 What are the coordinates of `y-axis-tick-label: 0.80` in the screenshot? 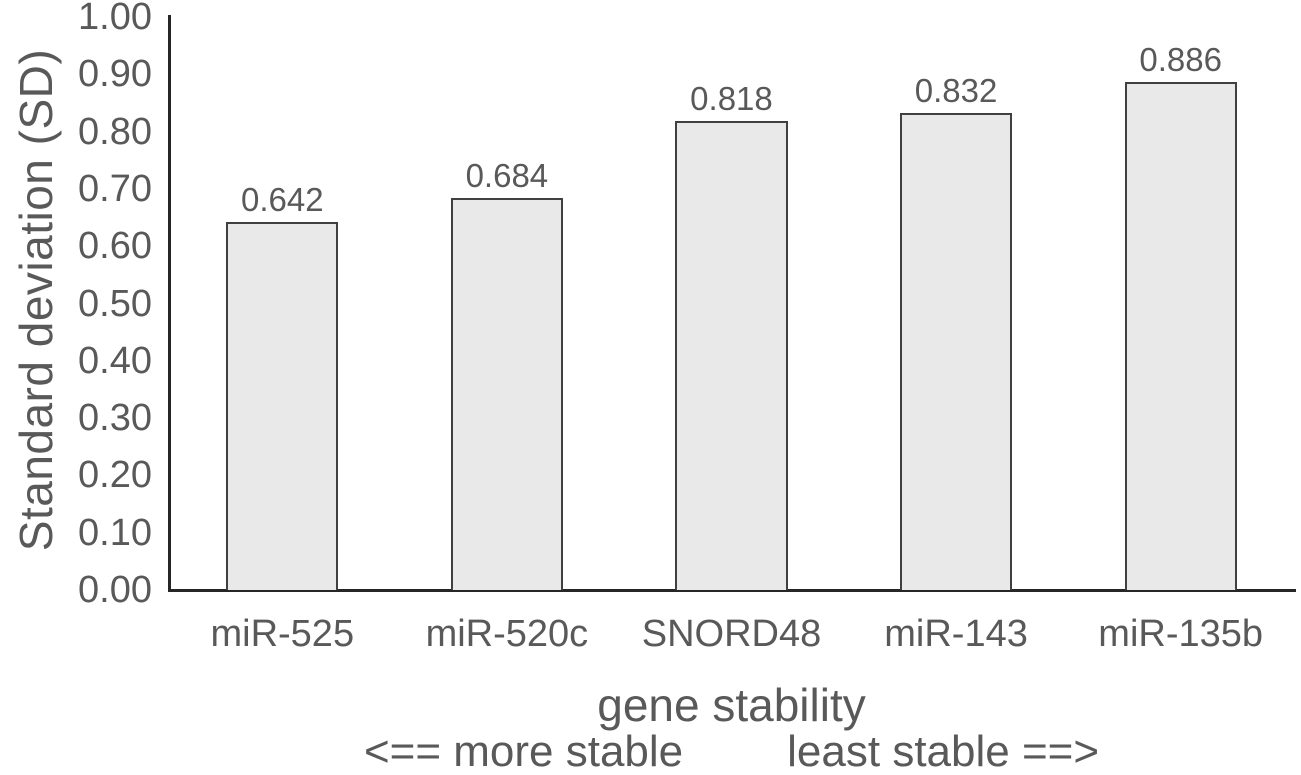 It's located at (115, 131).